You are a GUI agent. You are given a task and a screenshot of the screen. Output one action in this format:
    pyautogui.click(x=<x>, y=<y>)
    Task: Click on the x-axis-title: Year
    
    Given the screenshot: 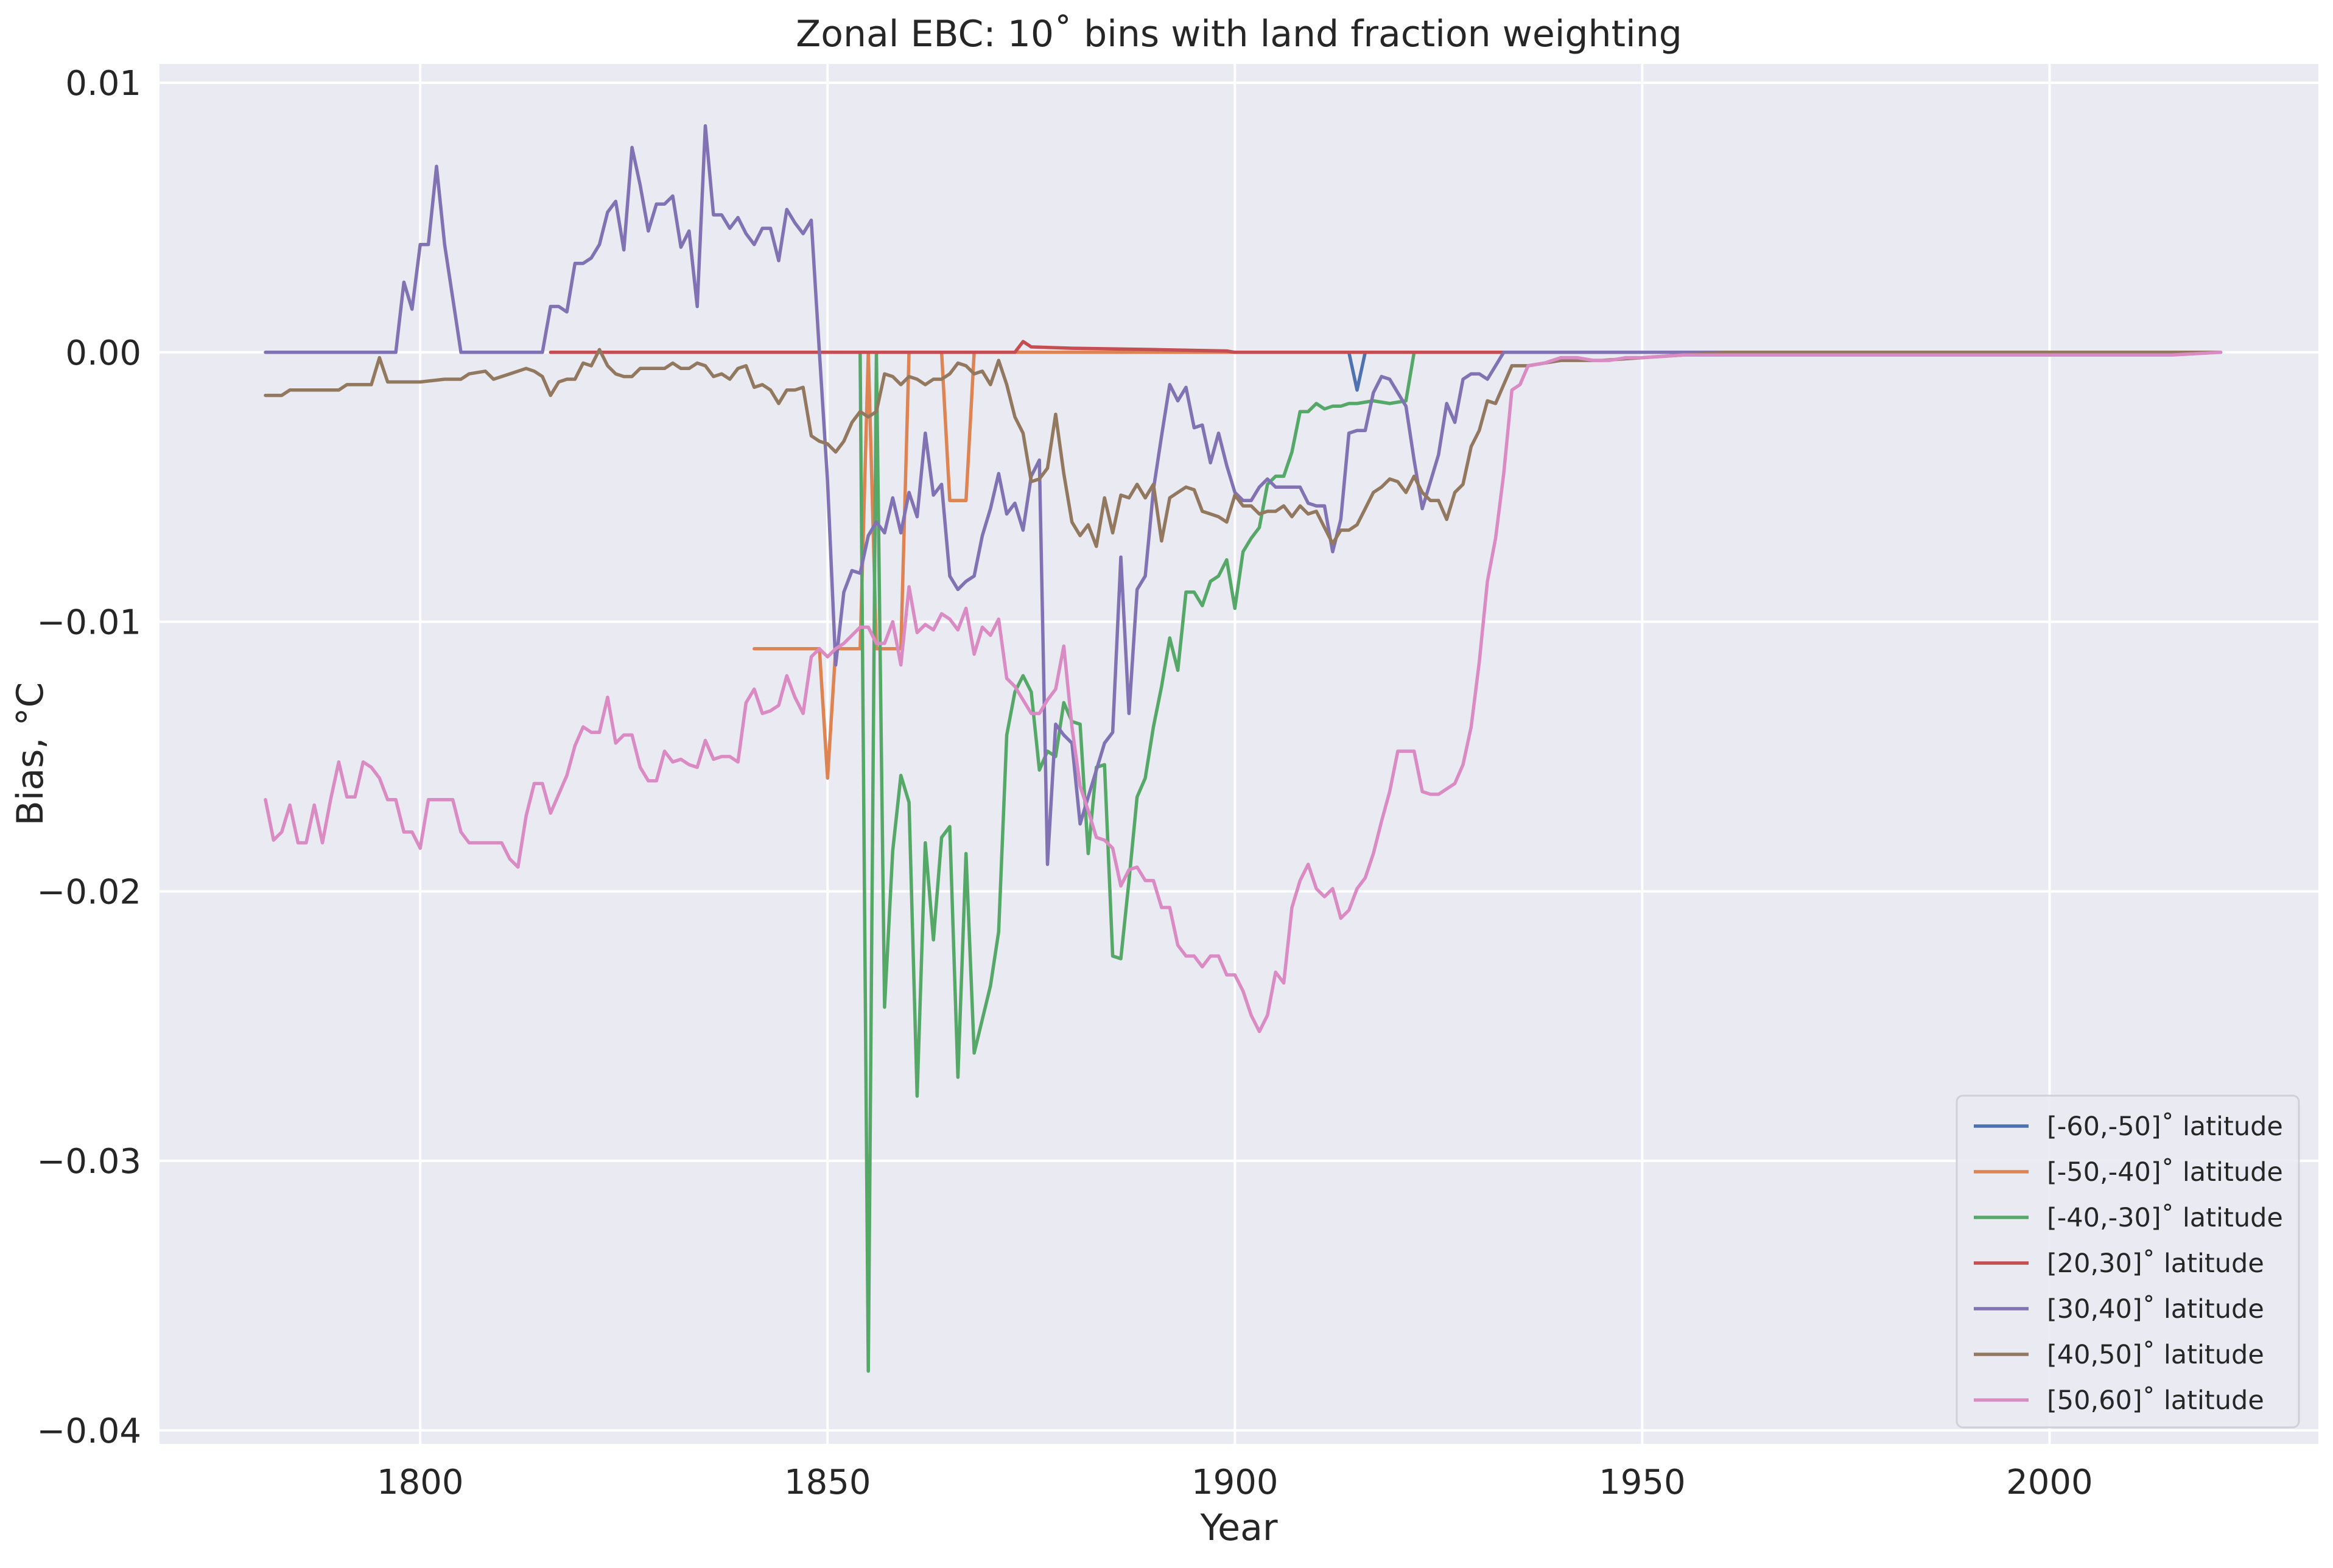 What is the action you would take?
    pyautogui.click(x=1238, y=1528)
    